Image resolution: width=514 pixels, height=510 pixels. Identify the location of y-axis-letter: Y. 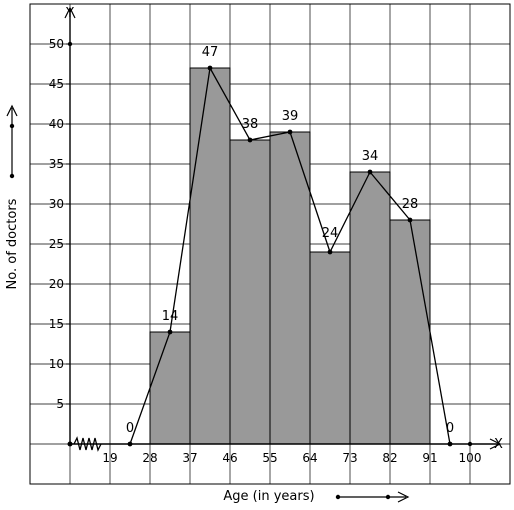
(69, 13).